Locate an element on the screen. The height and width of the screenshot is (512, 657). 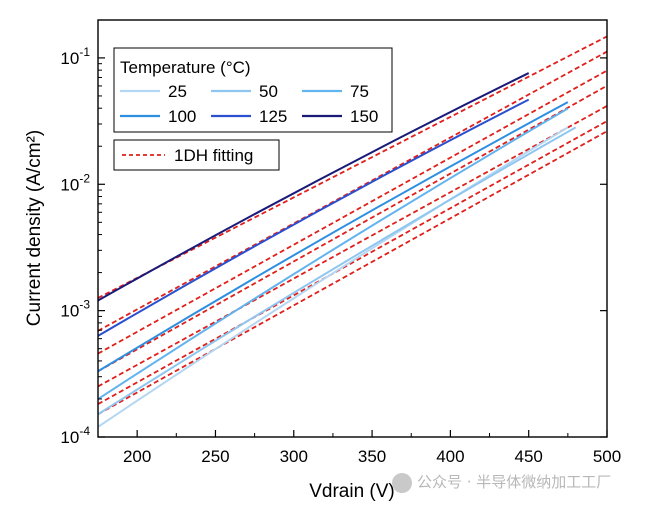
watermark-text: 公众号 · 半导体微纳加工工厂 is located at coordinates (514, 482).